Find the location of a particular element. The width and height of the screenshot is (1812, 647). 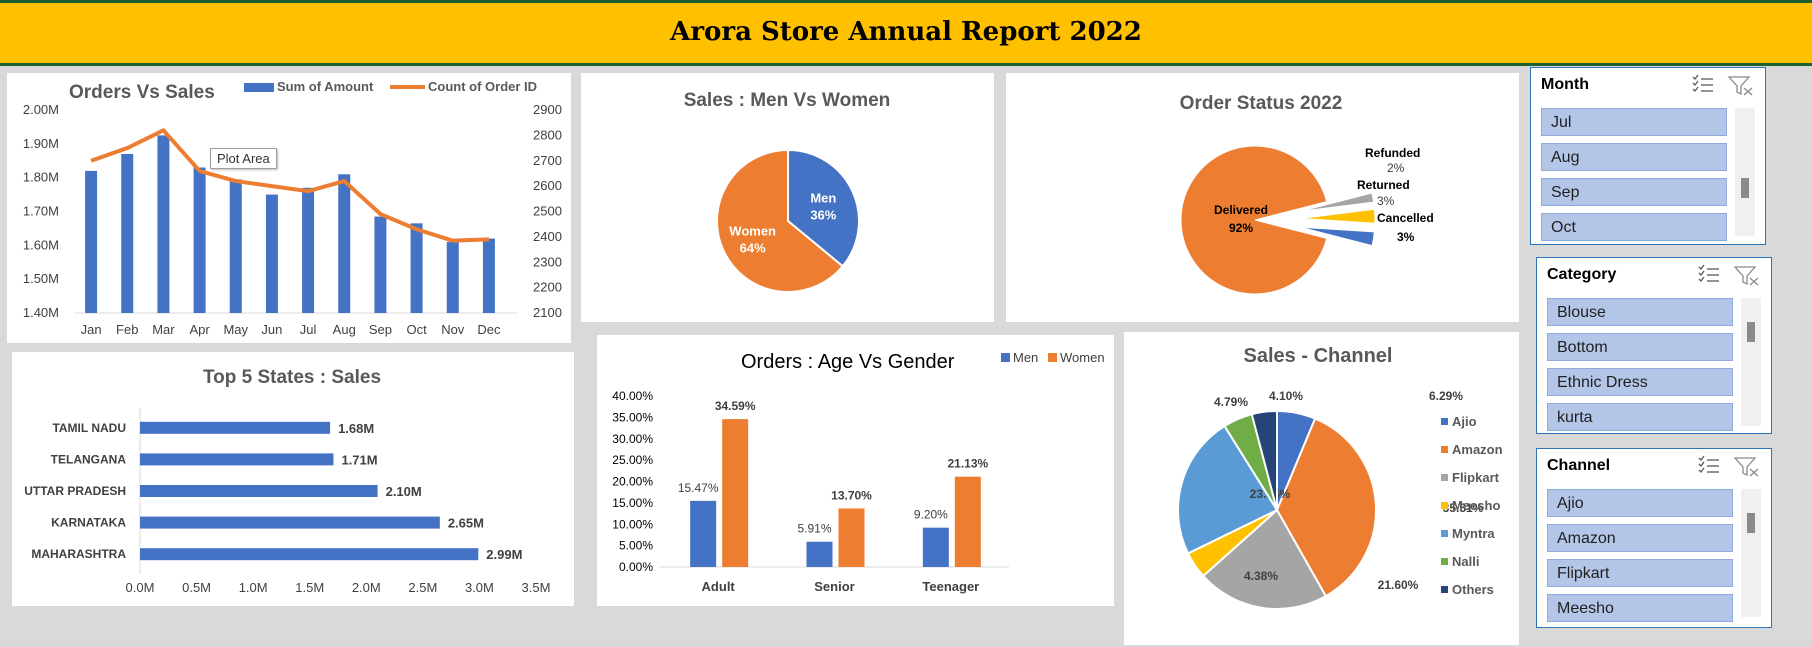

pie-name-label: Men is located at coordinates (823, 197).